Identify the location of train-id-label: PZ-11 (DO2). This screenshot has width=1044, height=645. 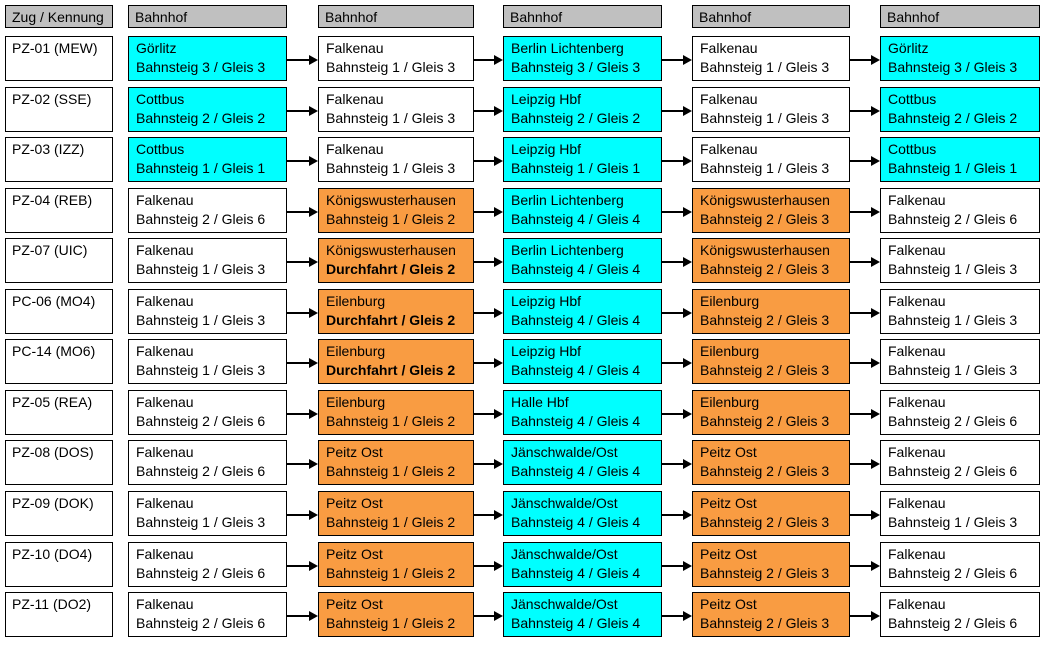
(52, 604).